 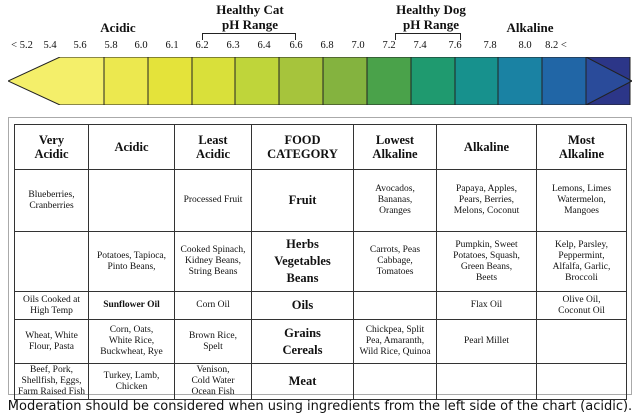 What do you see at coordinates (395, 352) in the screenshot?
I see `cell-line: Wild Rice, Quinoa` at bounding box center [395, 352].